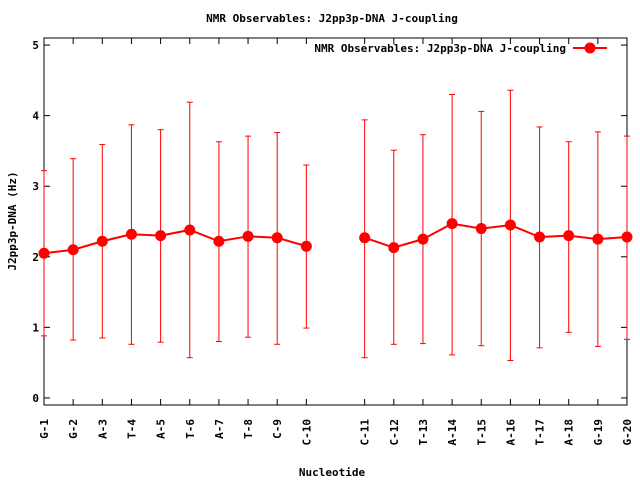 The height and width of the screenshot is (480, 640). Describe the element at coordinates (219, 429) in the screenshot. I see `x-tick-label: A-7` at that location.